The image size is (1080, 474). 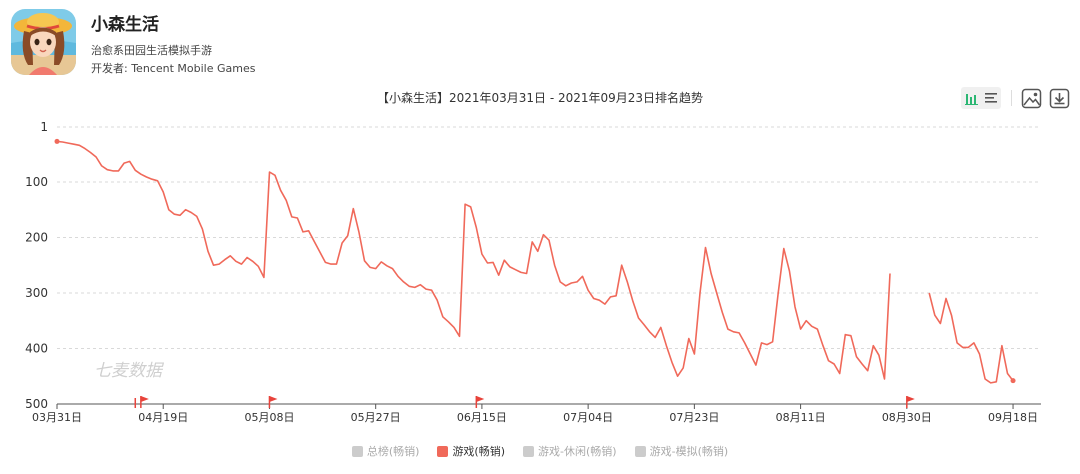 What do you see at coordinates (801, 417) in the screenshot?
I see `x-tick-label: 08月11日` at bounding box center [801, 417].